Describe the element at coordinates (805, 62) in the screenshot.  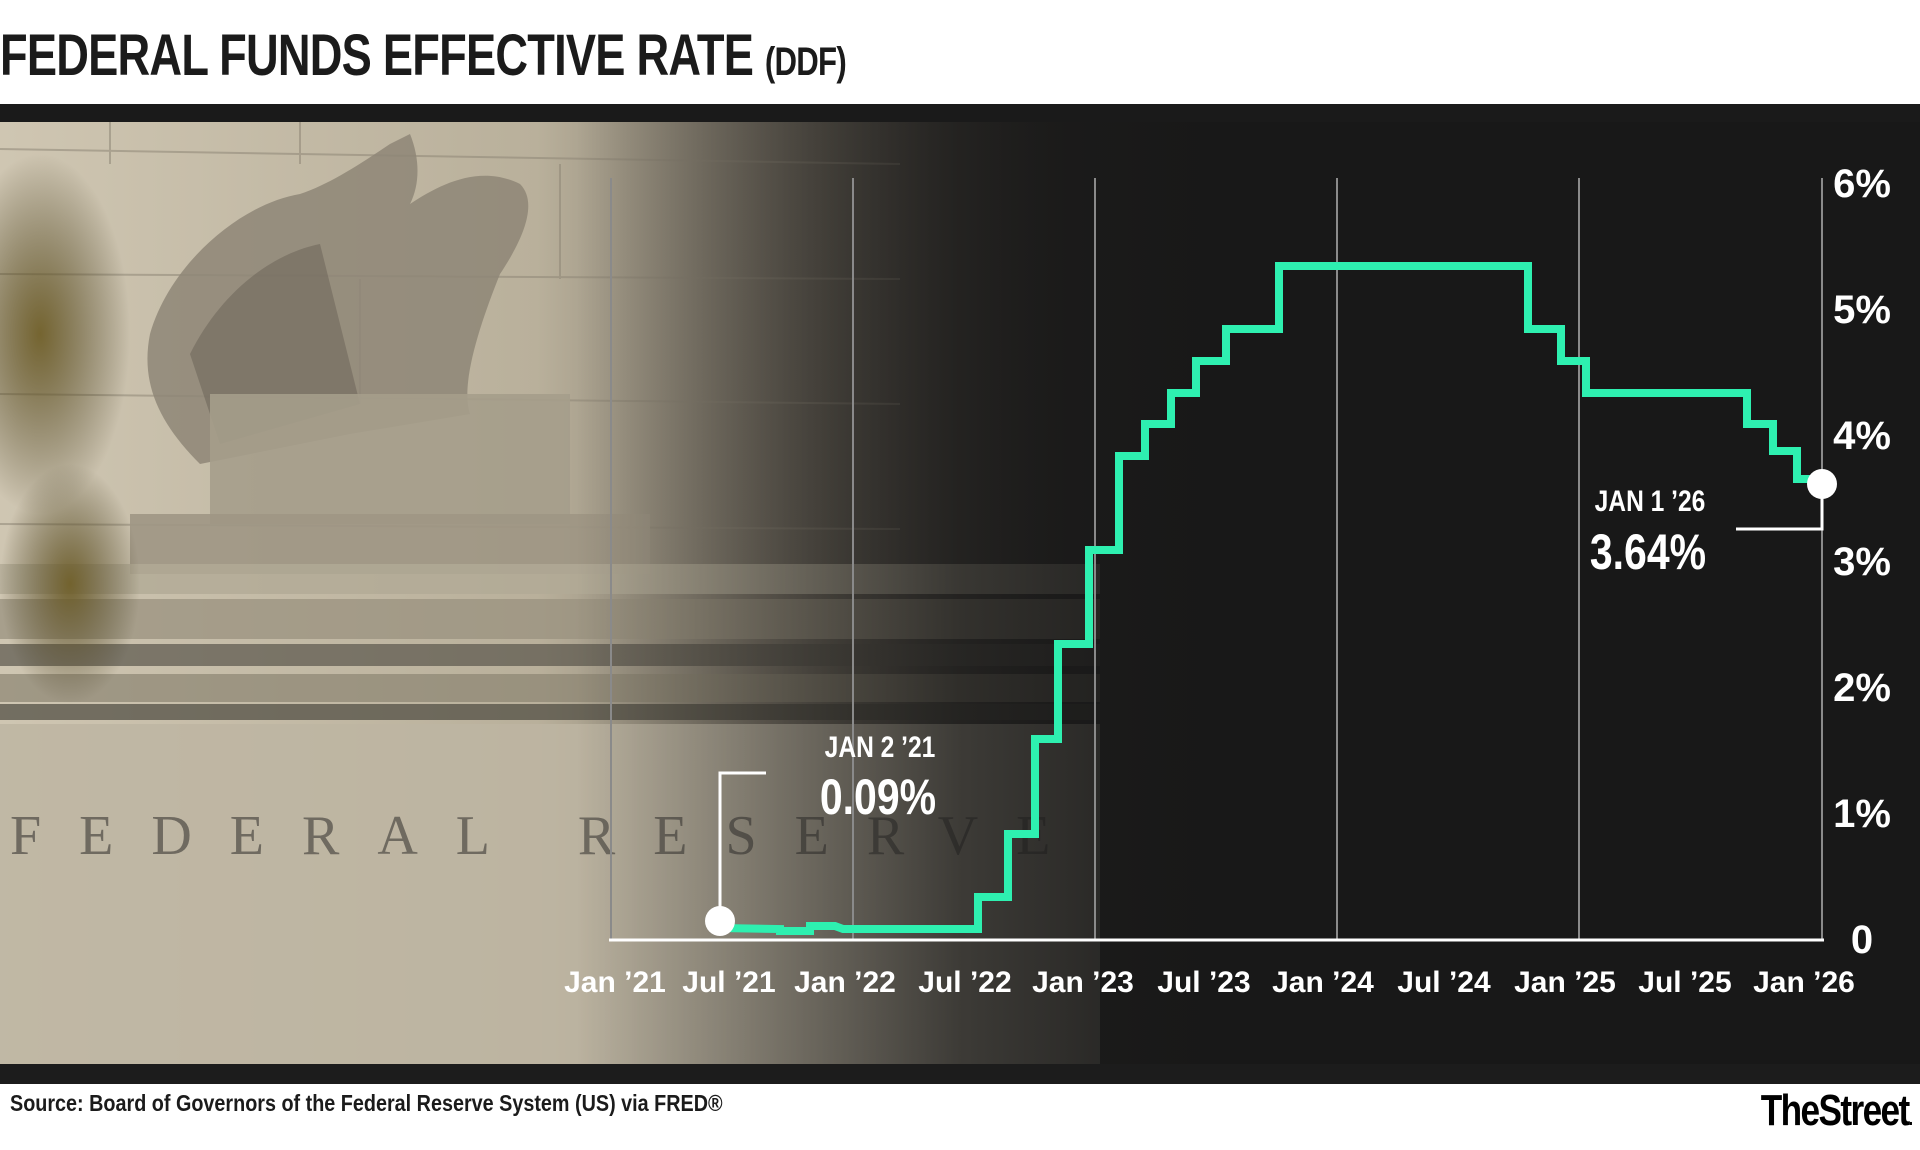
I see `chart-title-suffix: (DDF)` at that location.